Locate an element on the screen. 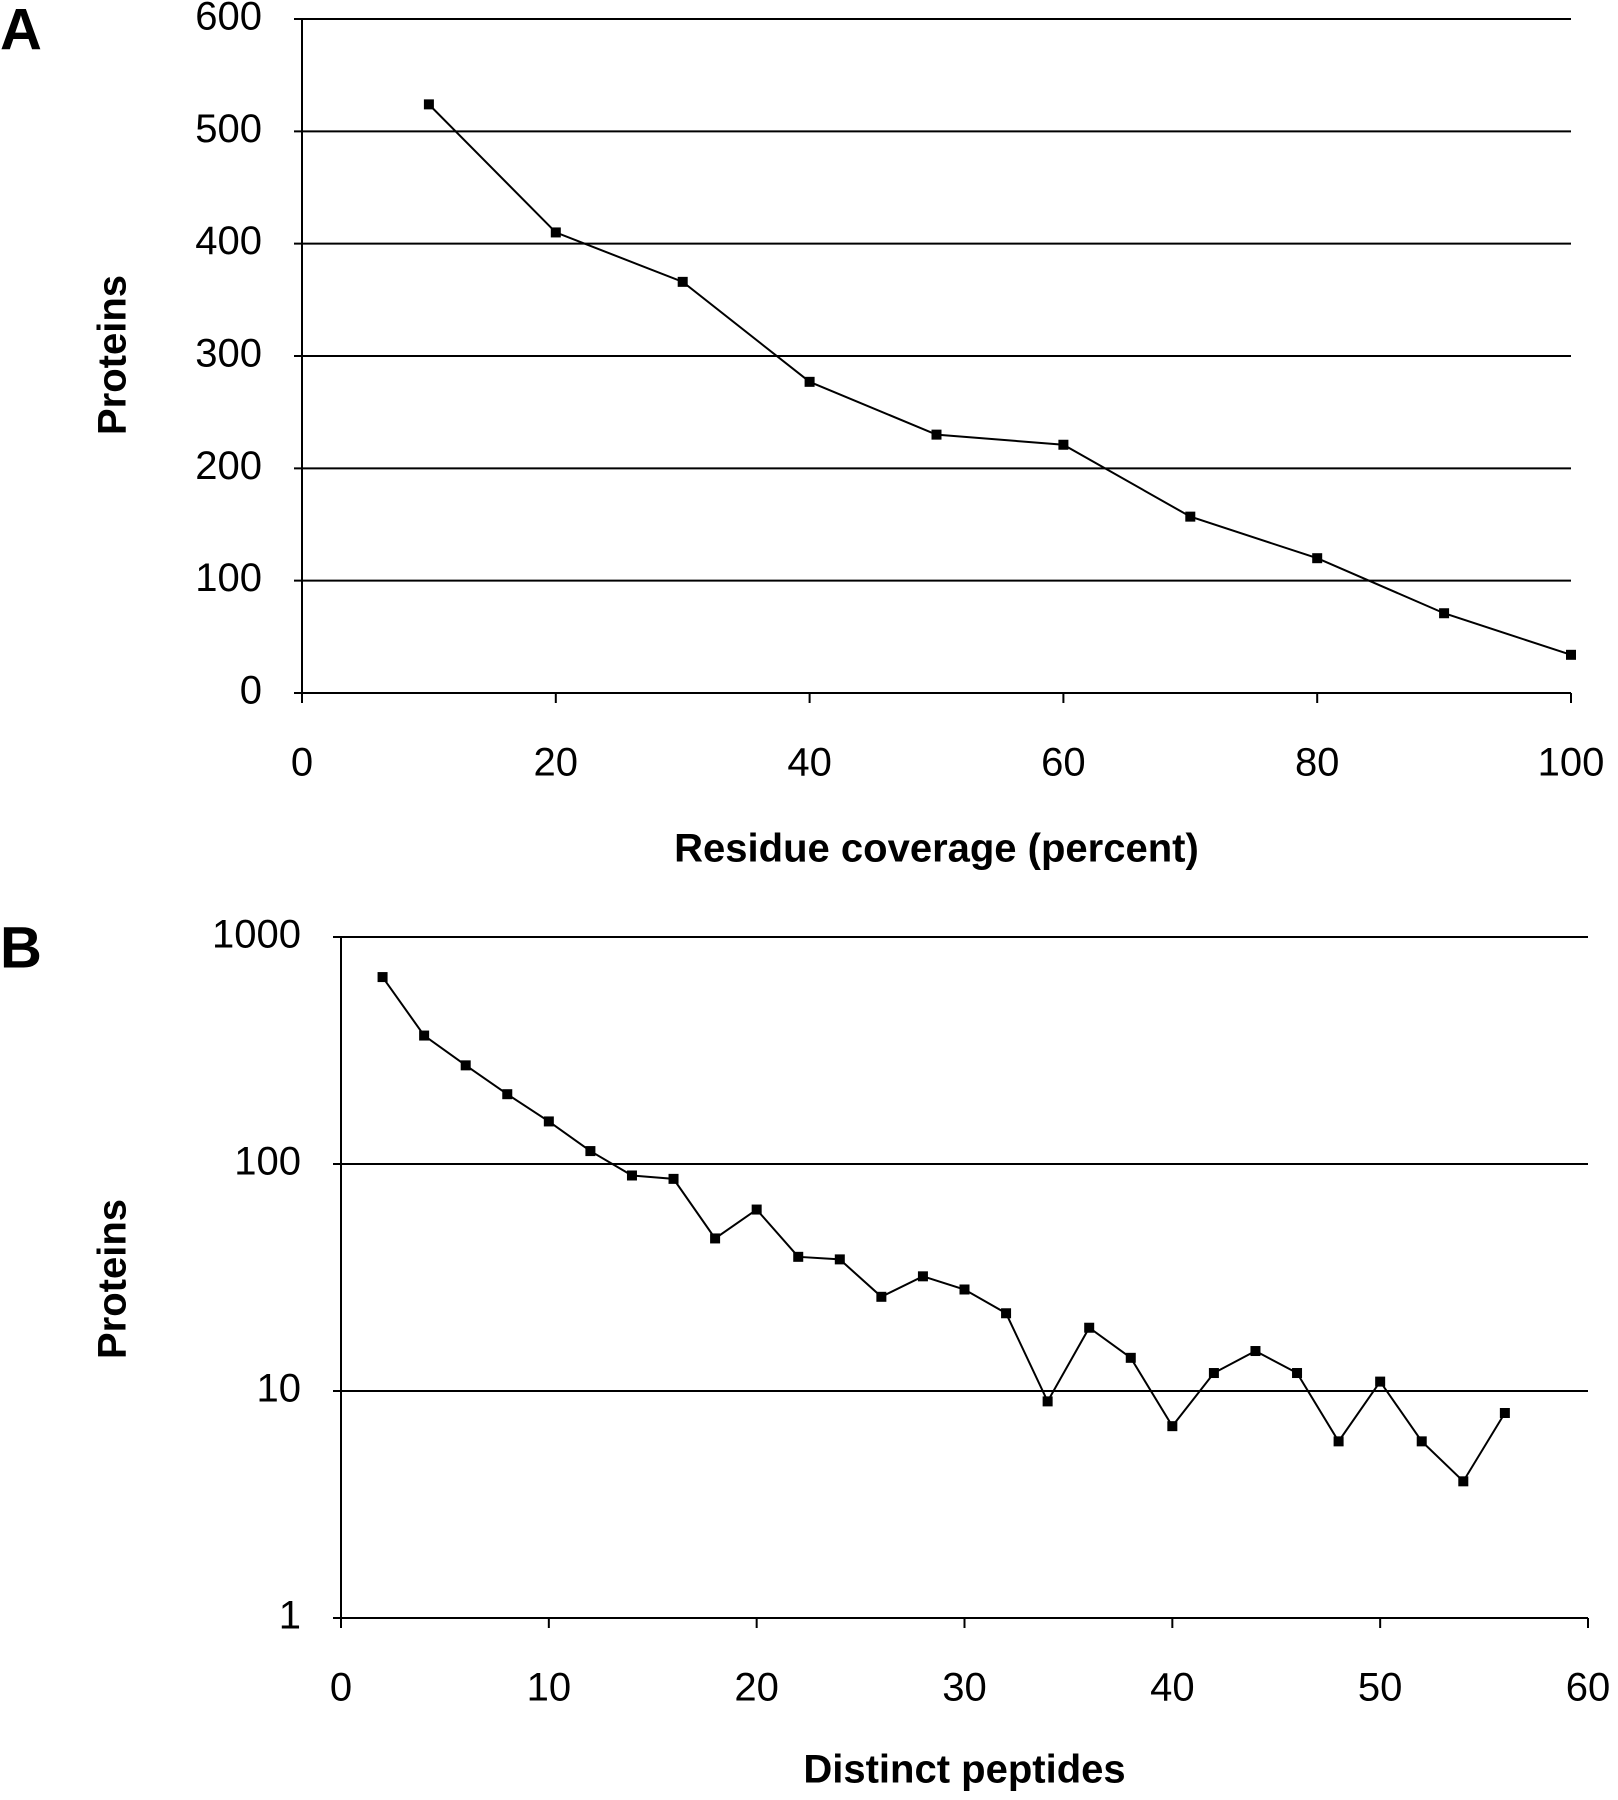 The height and width of the screenshot is (1800, 1618). x-axis-label: Distinct peptides is located at coordinates (964, 1770).